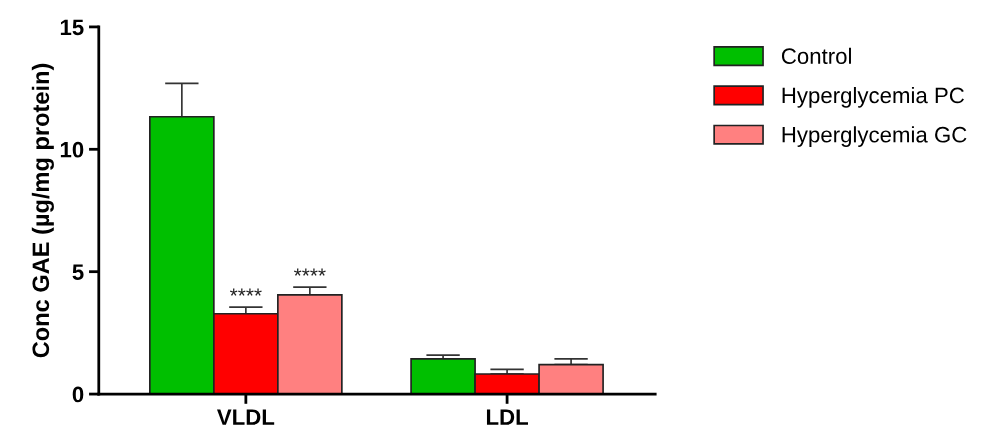 This screenshot has width=1008, height=434. What do you see at coordinates (72, 149) in the screenshot?
I see `y-tick-label: 10` at bounding box center [72, 149].